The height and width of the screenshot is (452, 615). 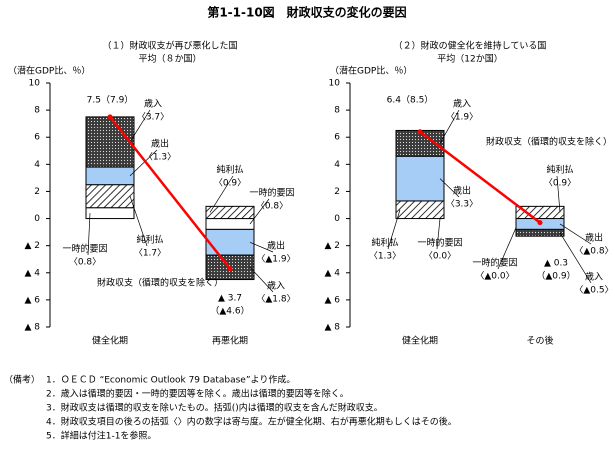 What do you see at coordinates (337, 138) in the screenshot?
I see `y-tick-label: 6` at bounding box center [337, 138].